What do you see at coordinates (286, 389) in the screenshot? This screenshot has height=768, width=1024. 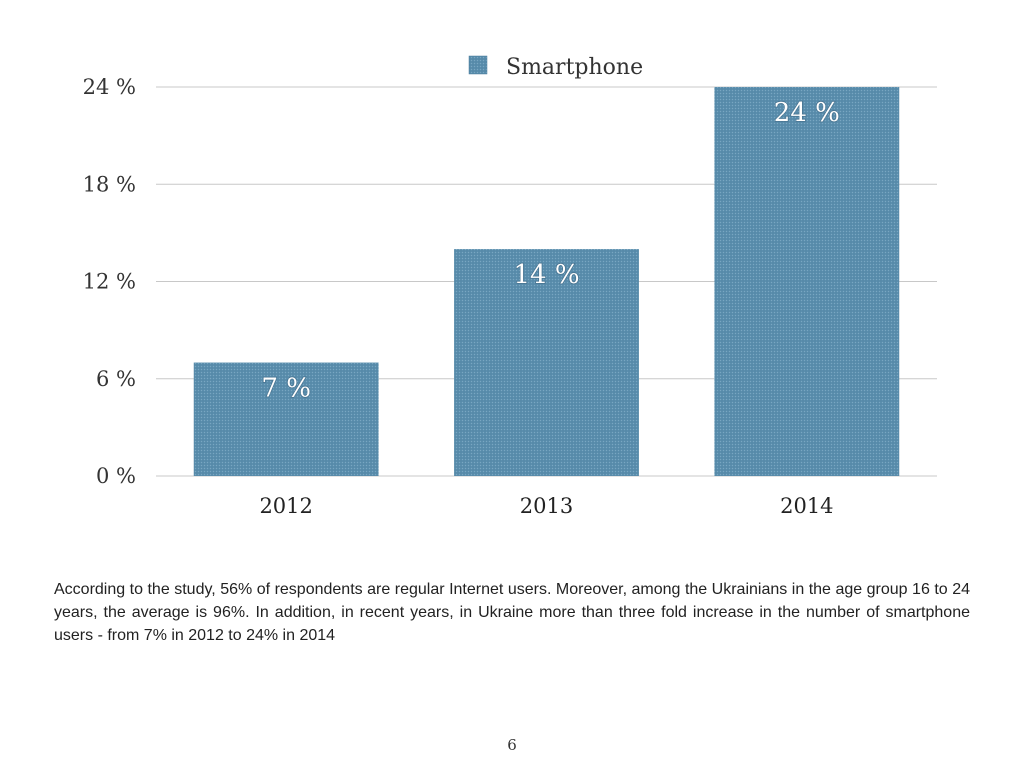 I see `data-label: 7 %` at bounding box center [286, 389].